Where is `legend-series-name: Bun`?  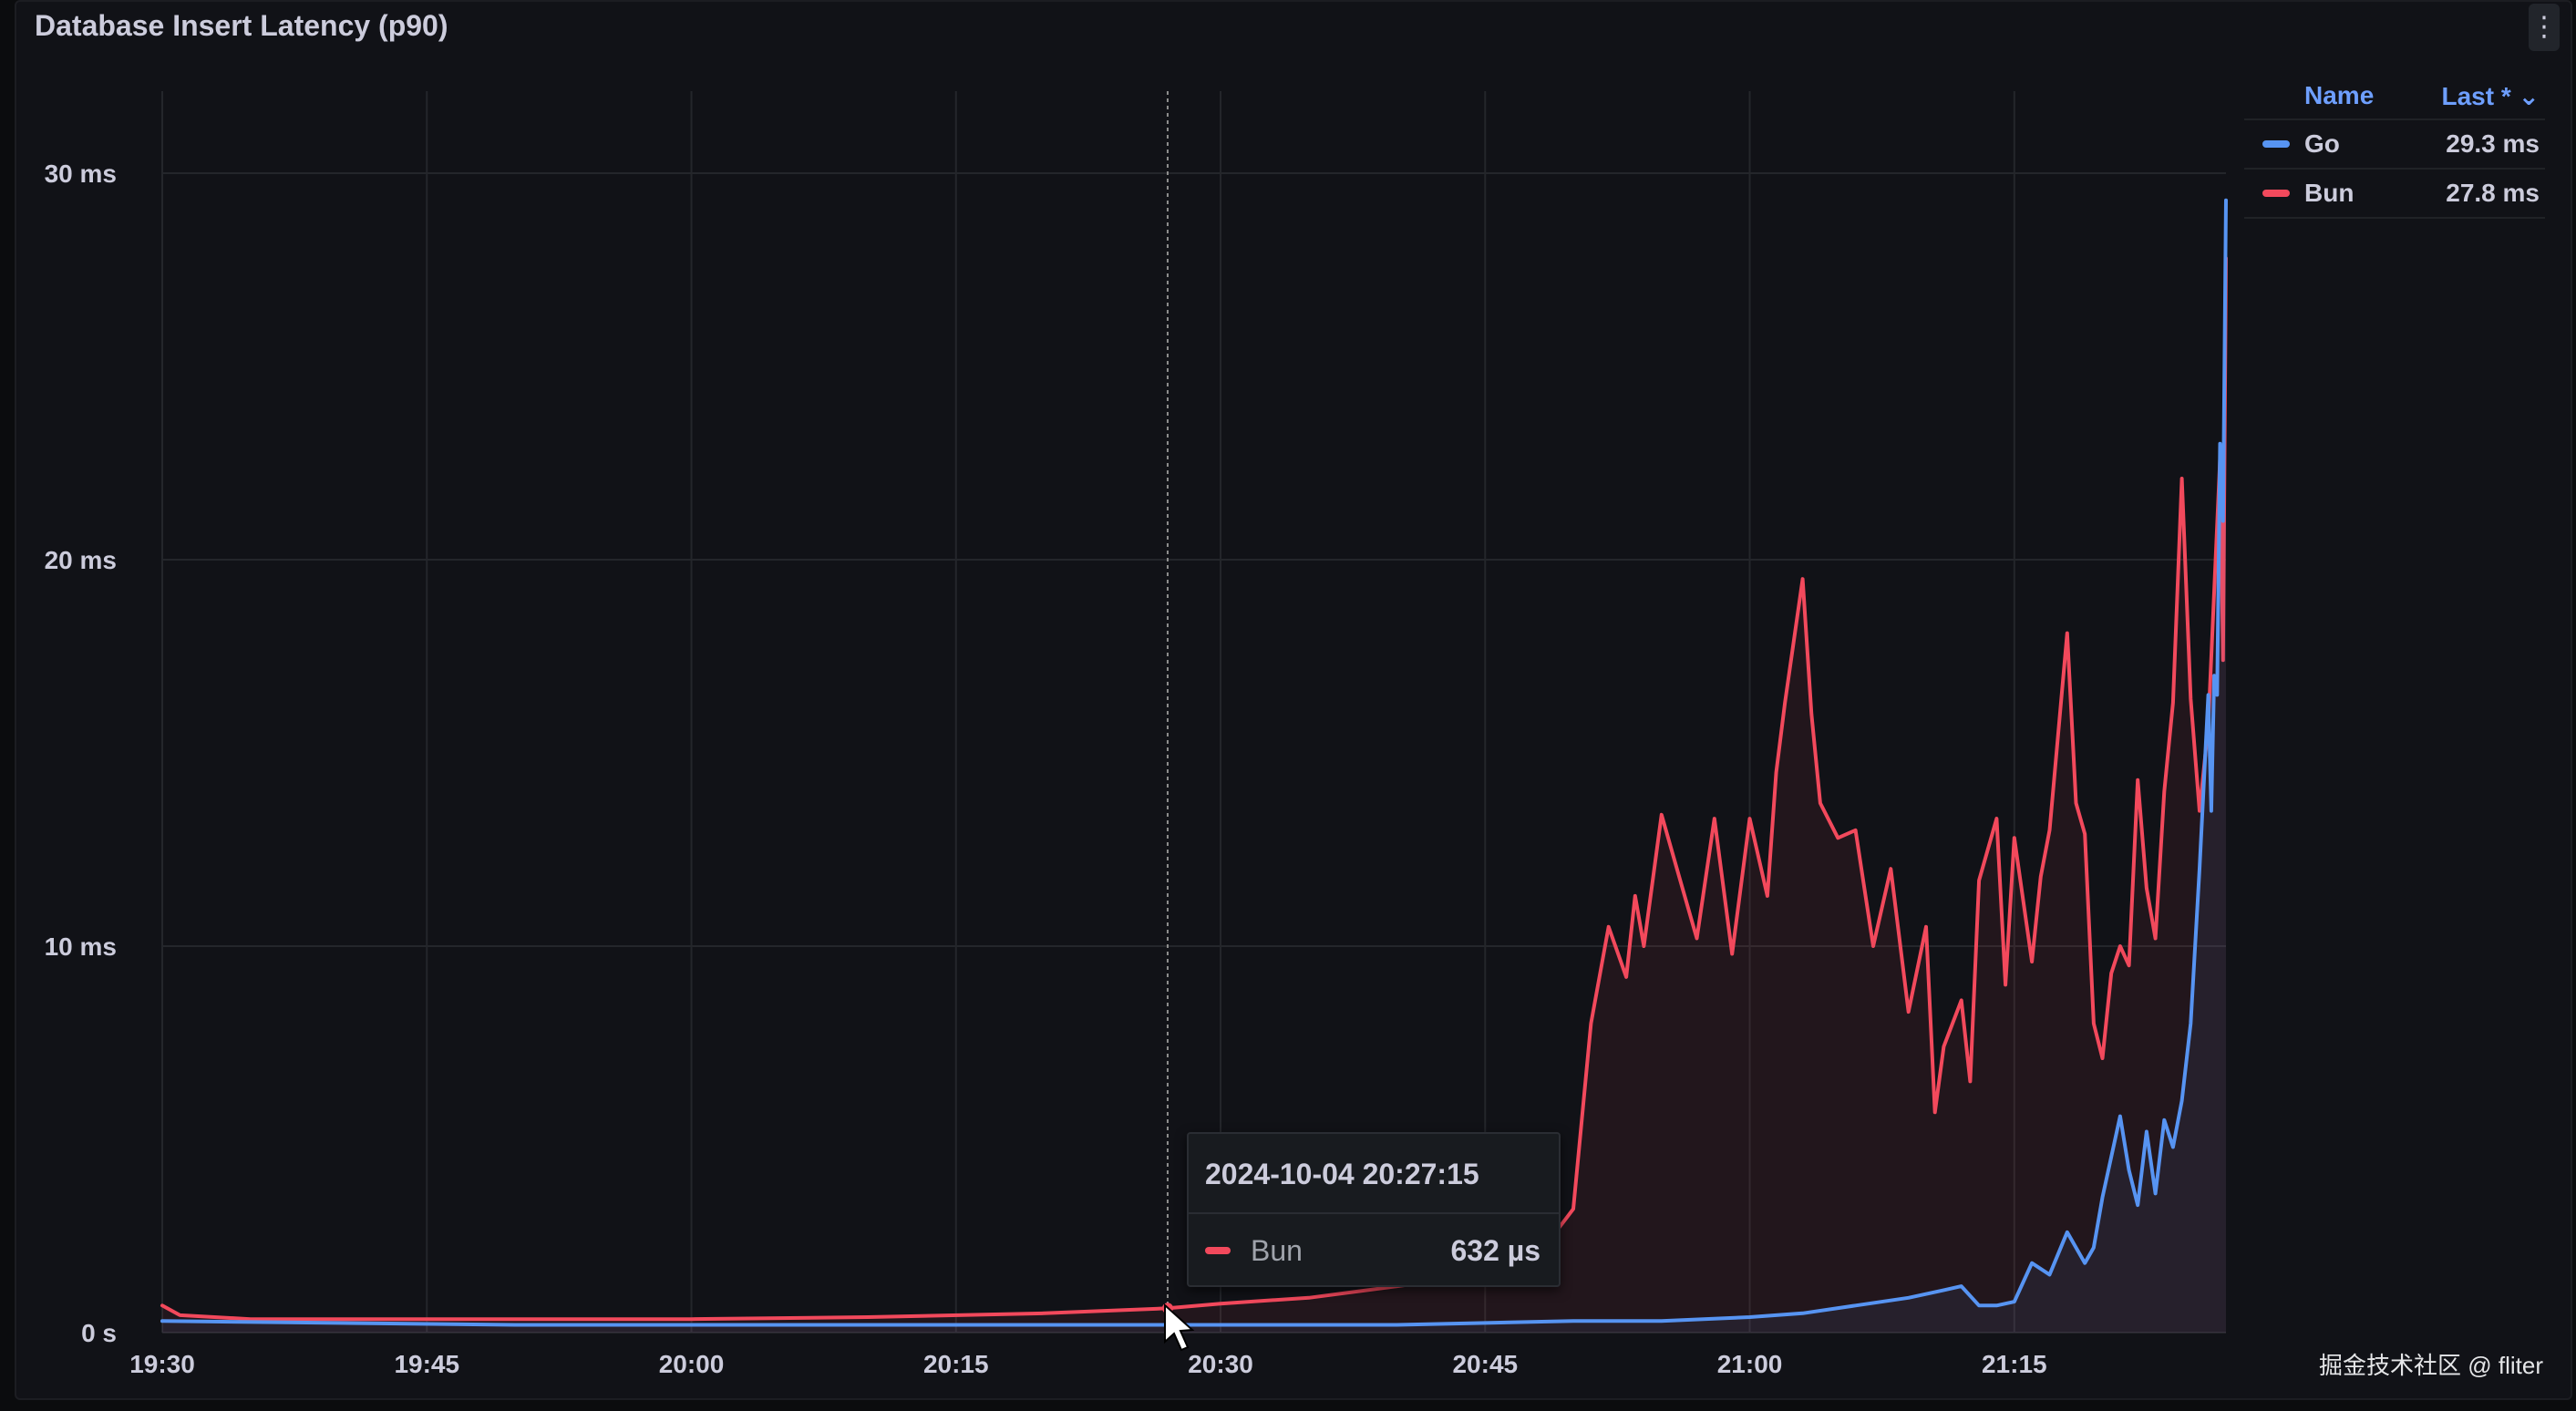 legend-series-name: Bun is located at coordinates (2329, 193).